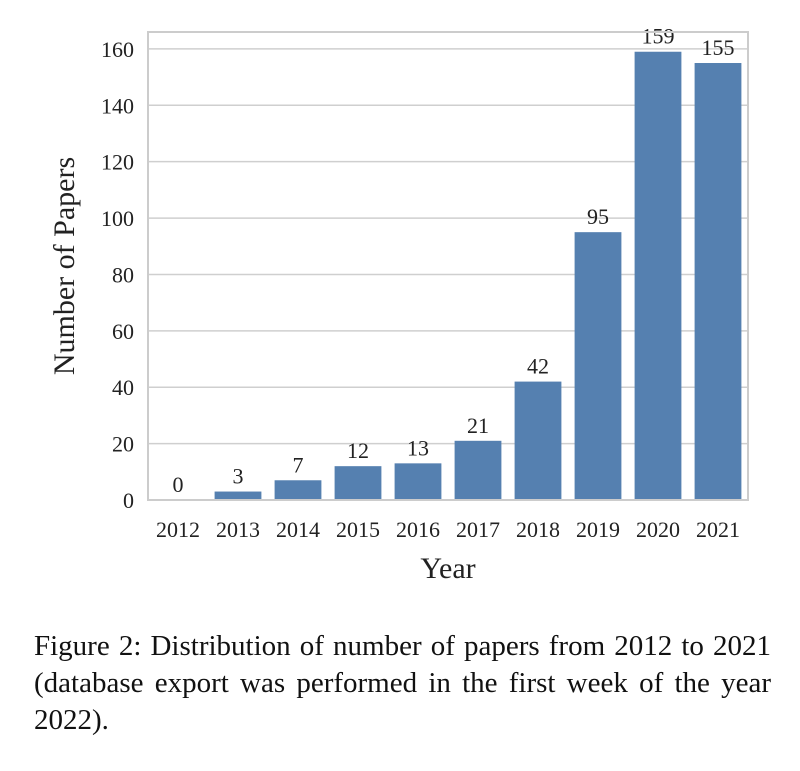 The height and width of the screenshot is (771, 800). What do you see at coordinates (418, 447) in the screenshot?
I see `bar-value-label: 13` at bounding box center [418, 447].